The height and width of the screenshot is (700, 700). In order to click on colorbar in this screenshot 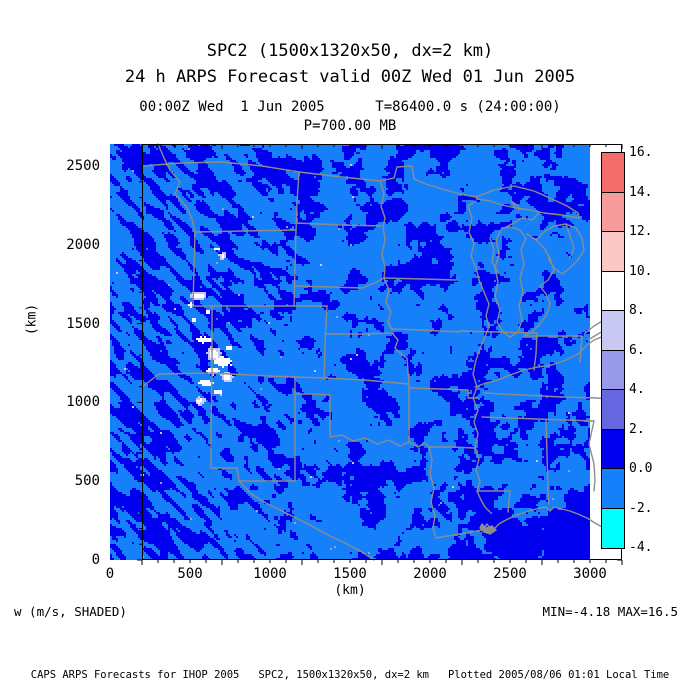, I will do `click(613, 350)`.